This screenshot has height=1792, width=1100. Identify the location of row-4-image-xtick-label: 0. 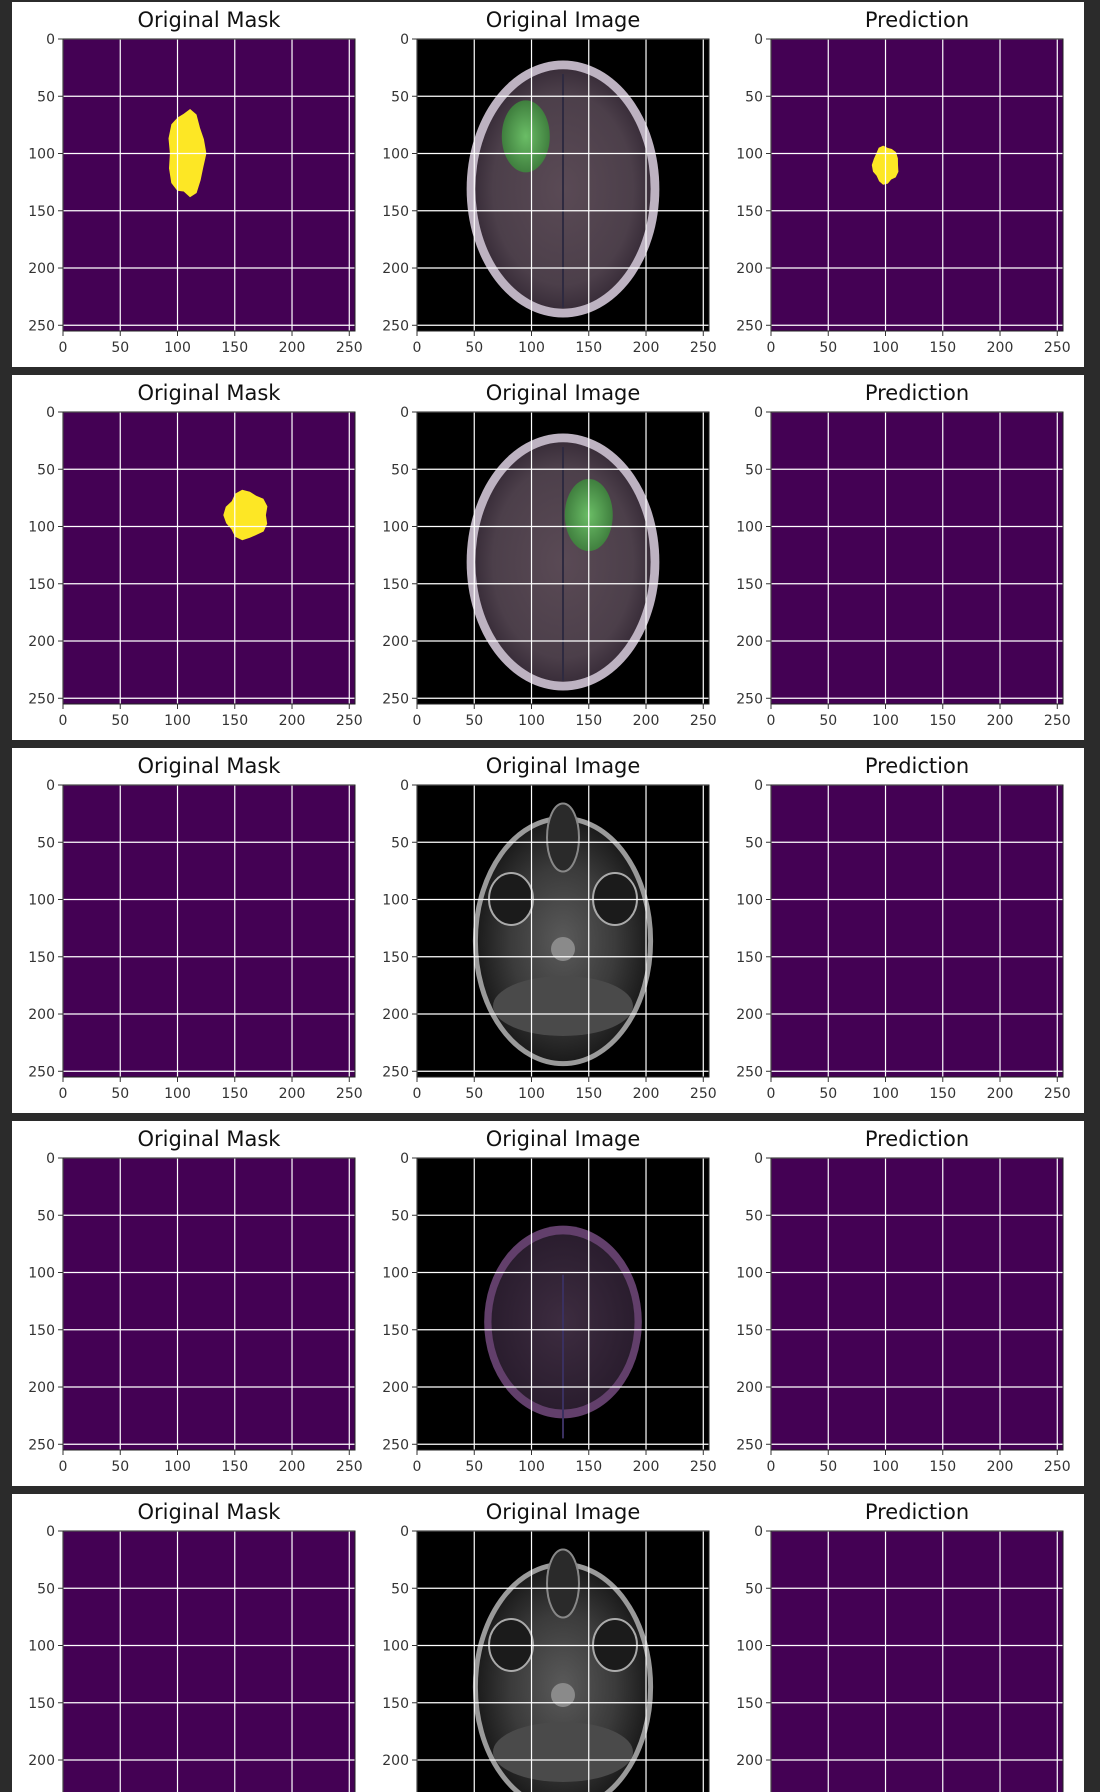
(417, 1467).